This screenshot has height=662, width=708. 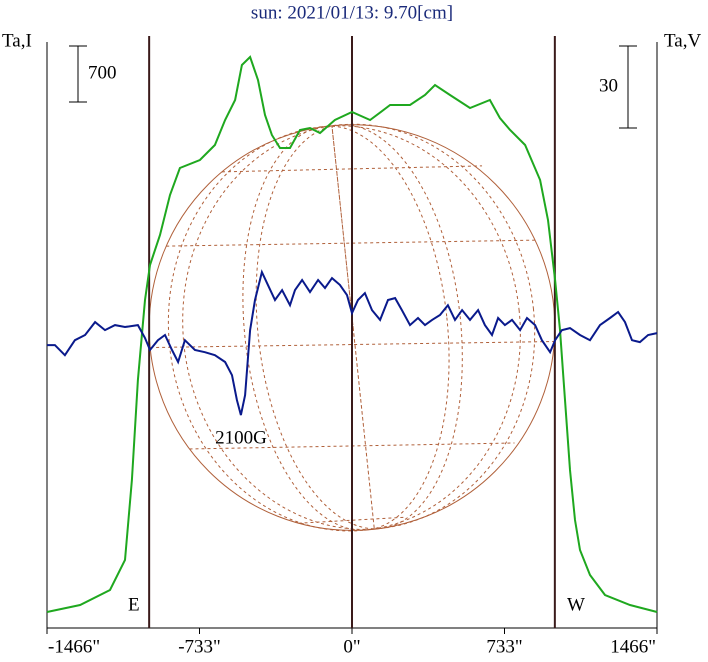 I want to click on x-tick-label: 733", so click(x=504, y=646).